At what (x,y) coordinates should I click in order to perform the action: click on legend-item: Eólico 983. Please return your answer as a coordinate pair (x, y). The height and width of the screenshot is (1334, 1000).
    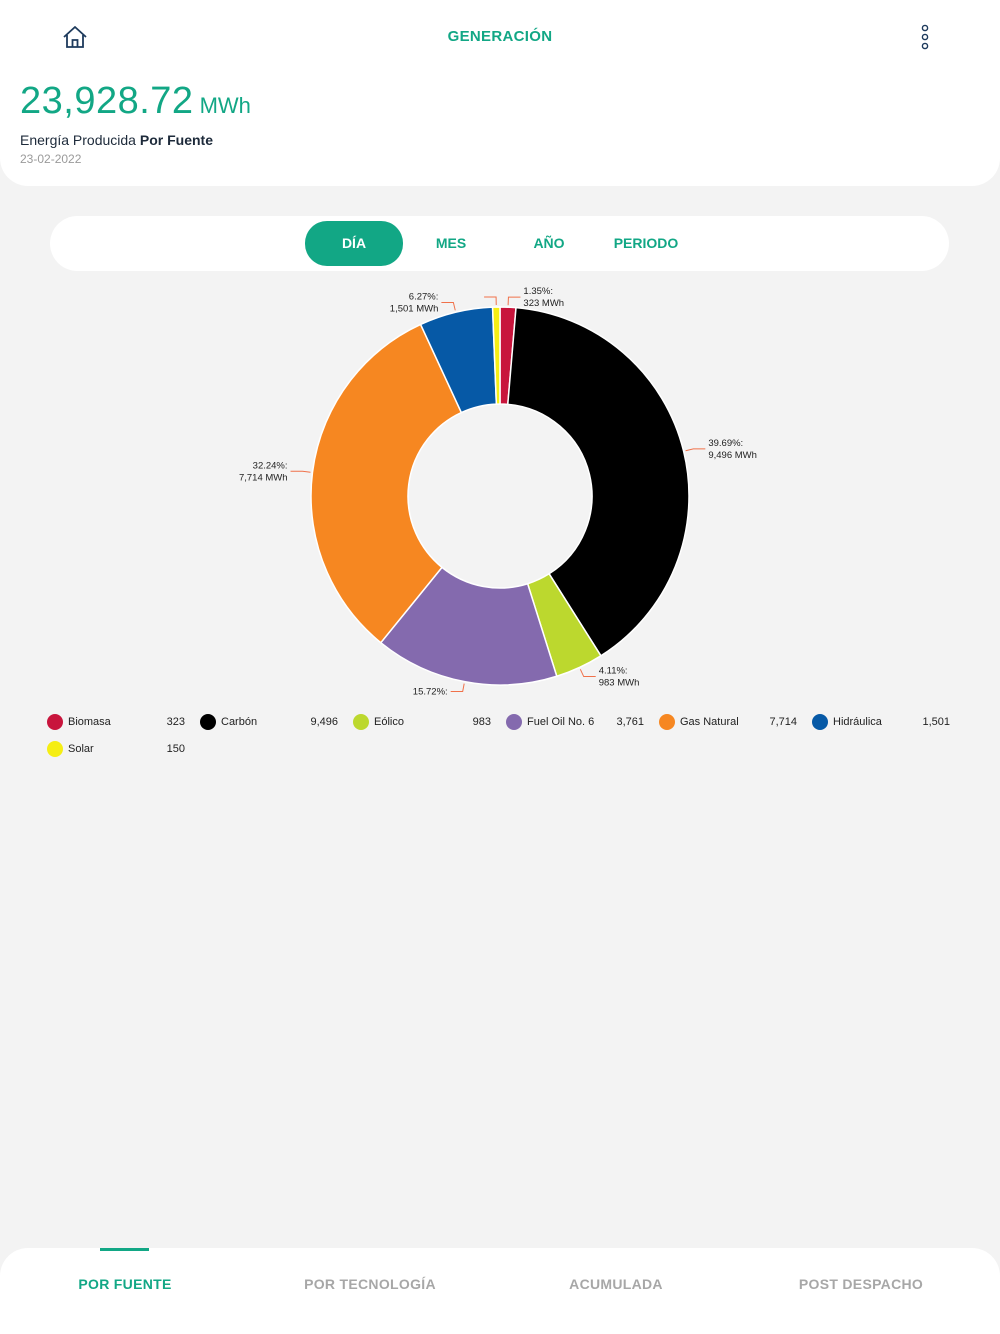
    Looking at the image, I should click on (422, 721).